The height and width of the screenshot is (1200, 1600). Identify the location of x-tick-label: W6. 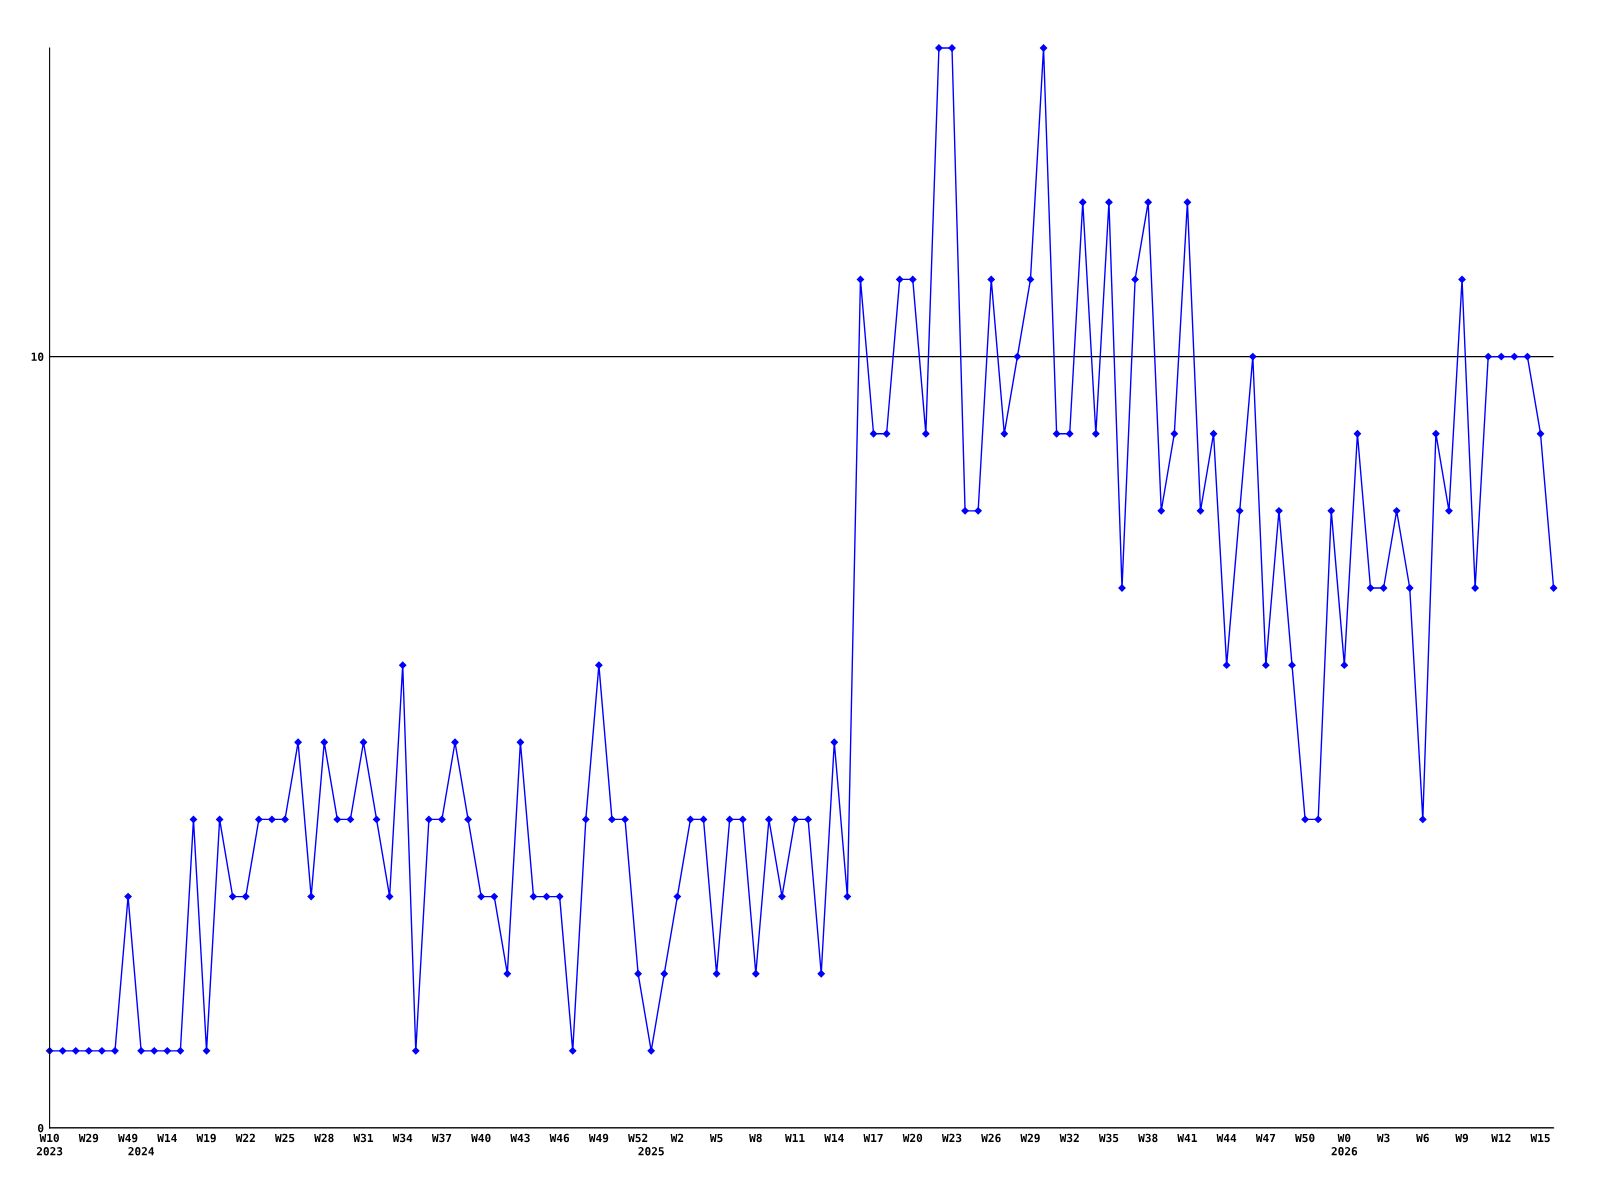
(1422, 1138).